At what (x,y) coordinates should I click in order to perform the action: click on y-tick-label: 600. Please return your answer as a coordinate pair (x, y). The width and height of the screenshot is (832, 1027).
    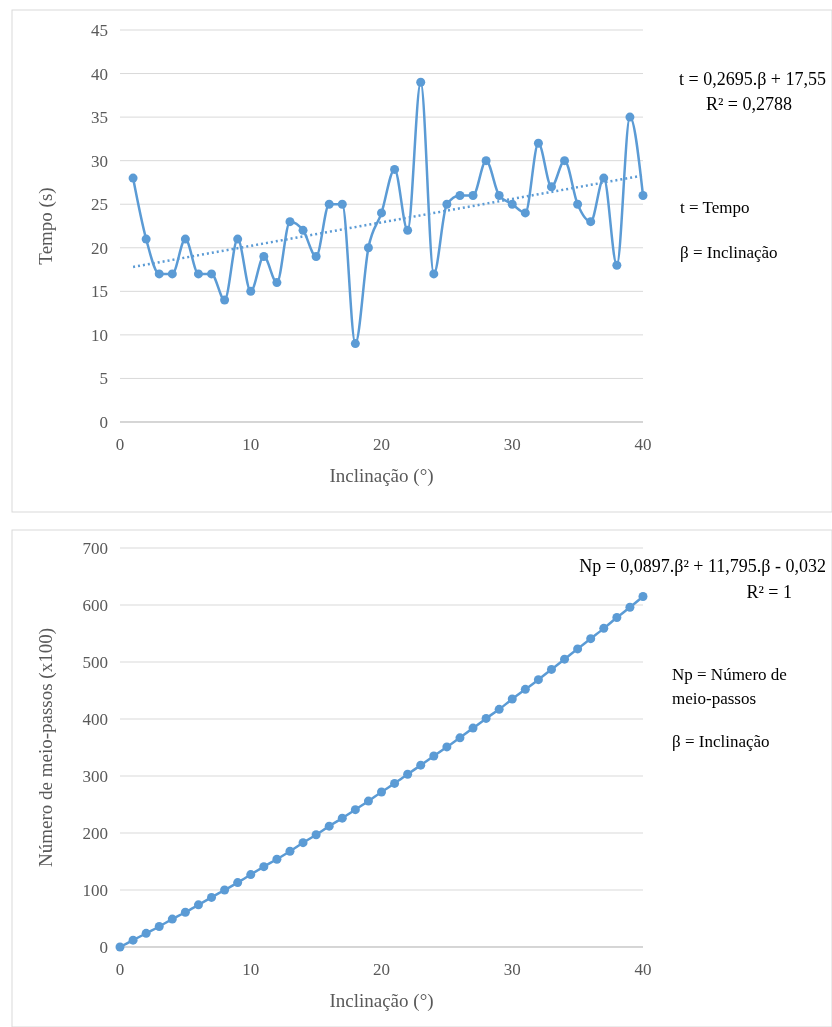
    Looking at the image, I should click on (95, 605).